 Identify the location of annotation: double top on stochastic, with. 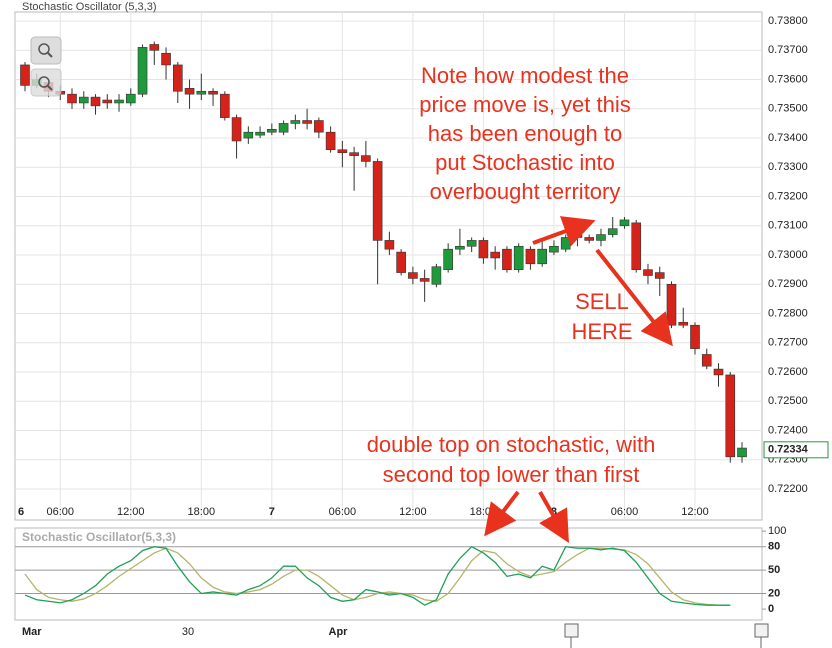
(511, 444).